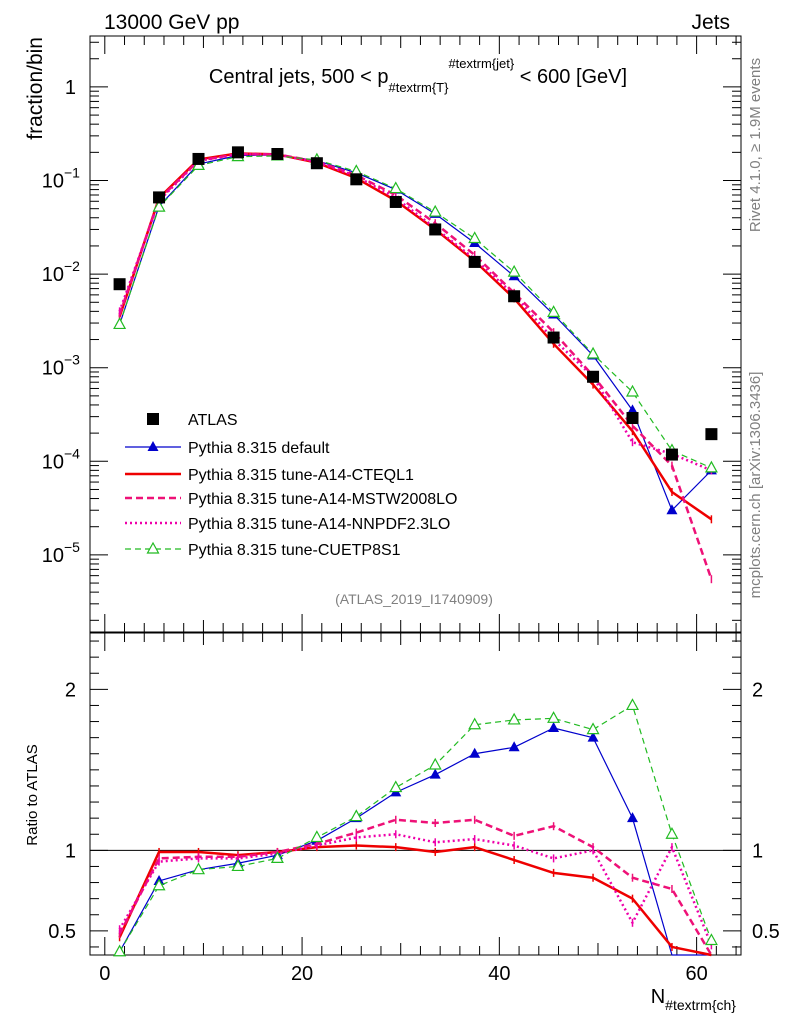 This screenshot has height=1024, width=786. Describe the element at coordinates (70, 88) in the screenshot. I see `main-y-tick-label: 1` at that location.